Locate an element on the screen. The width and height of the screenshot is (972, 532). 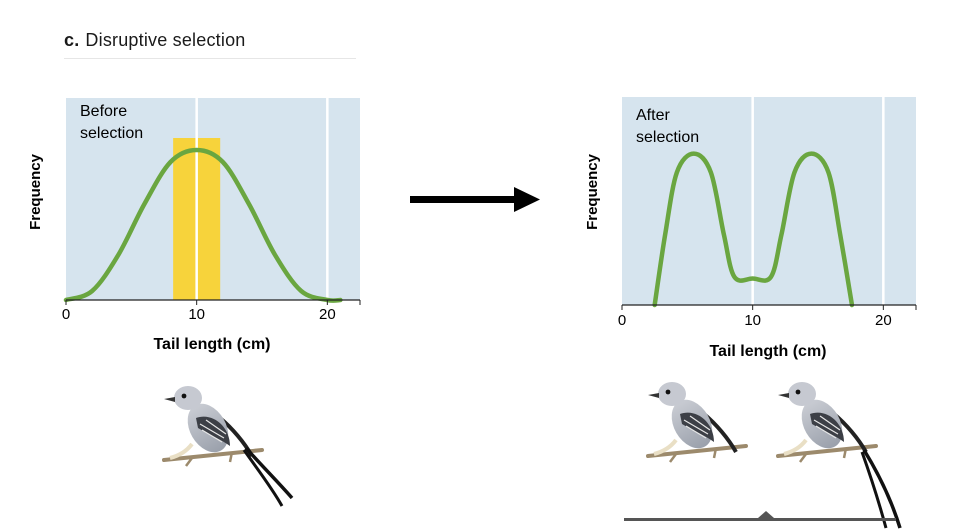
figure-title: c. Disruptive selection is located at coordinates (210, 44).